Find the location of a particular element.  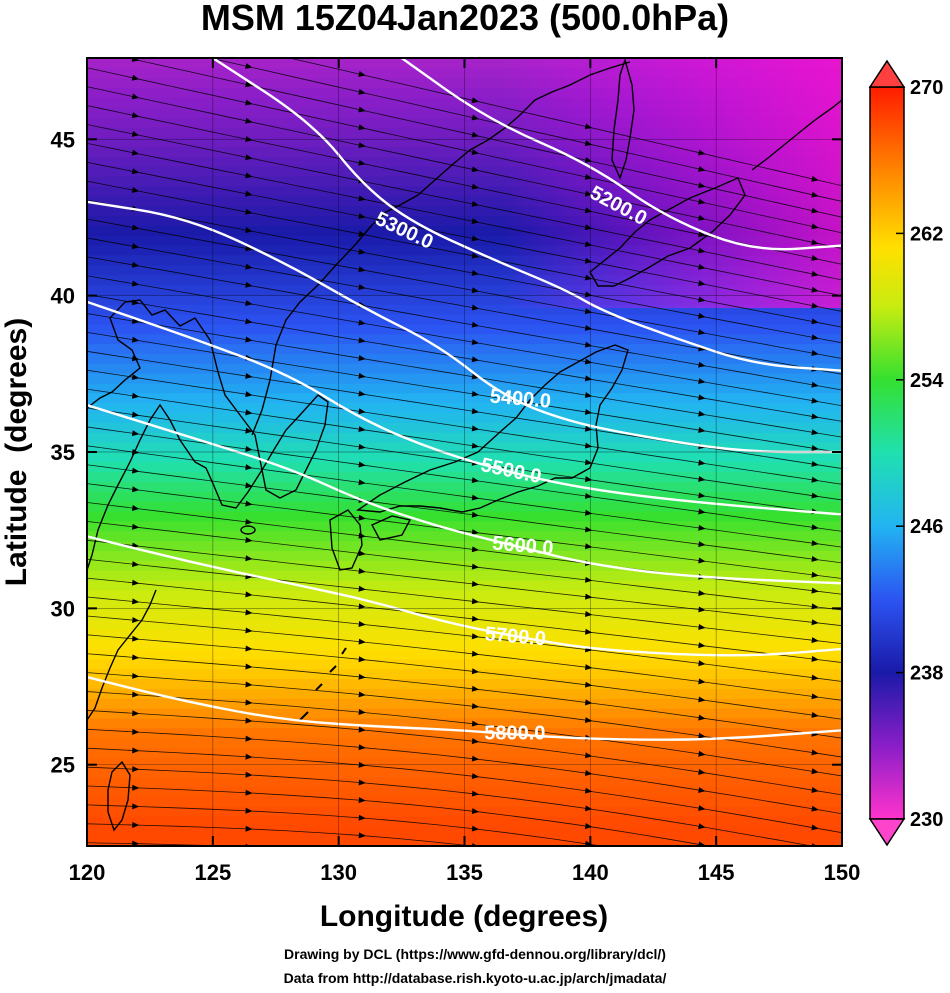

contour-5200.0 is located at coordinates (621, 154).